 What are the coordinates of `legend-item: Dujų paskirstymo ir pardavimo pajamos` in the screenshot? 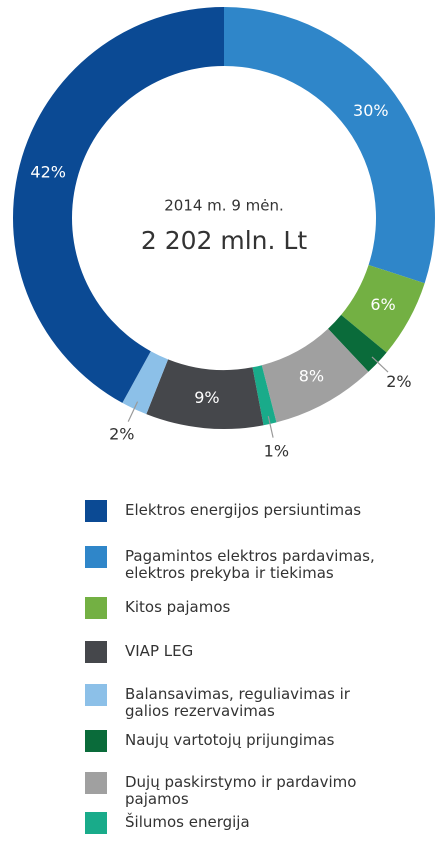 It's located at (245, 790).